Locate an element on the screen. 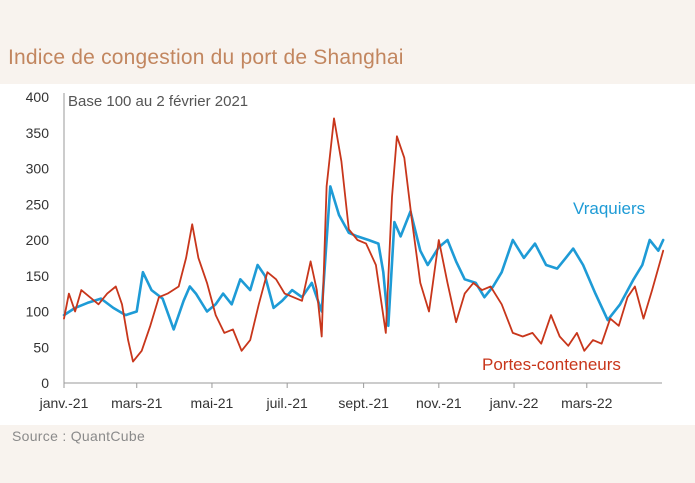 The width and height of the screenshot is (695, 483). y-tick-label: 150 is located at coordinates (38, 276).